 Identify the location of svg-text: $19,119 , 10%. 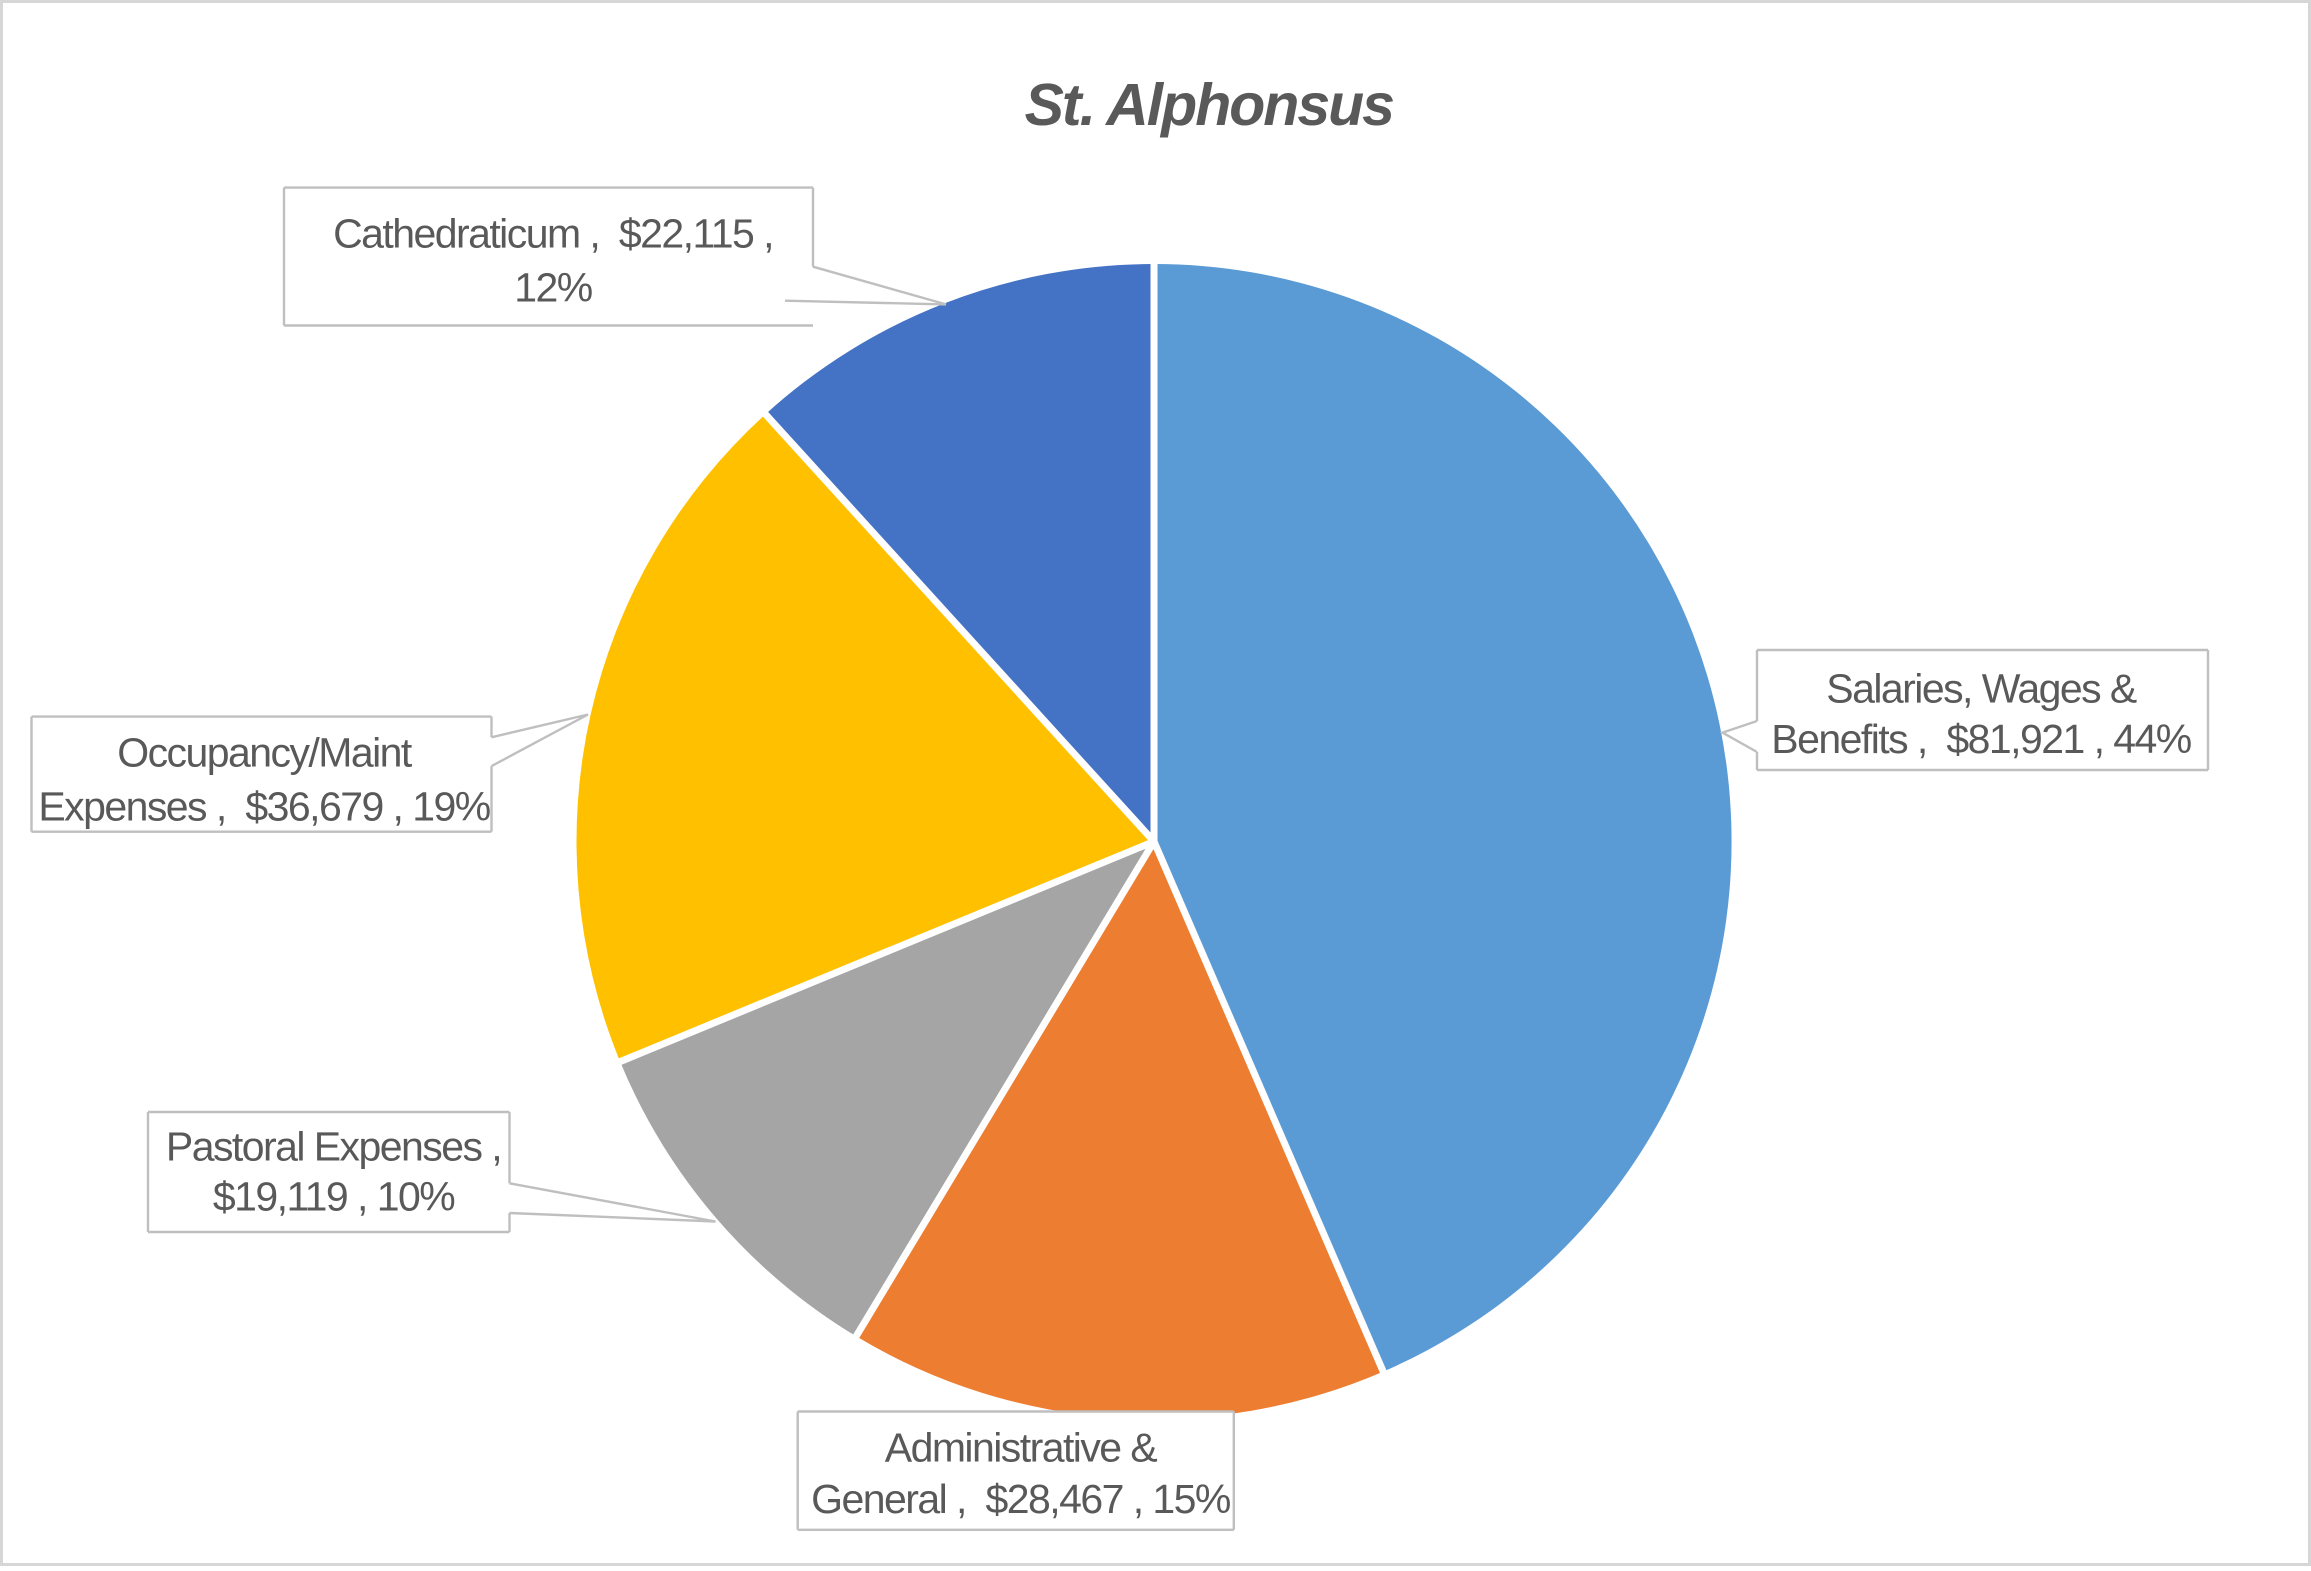
(333, 1197).